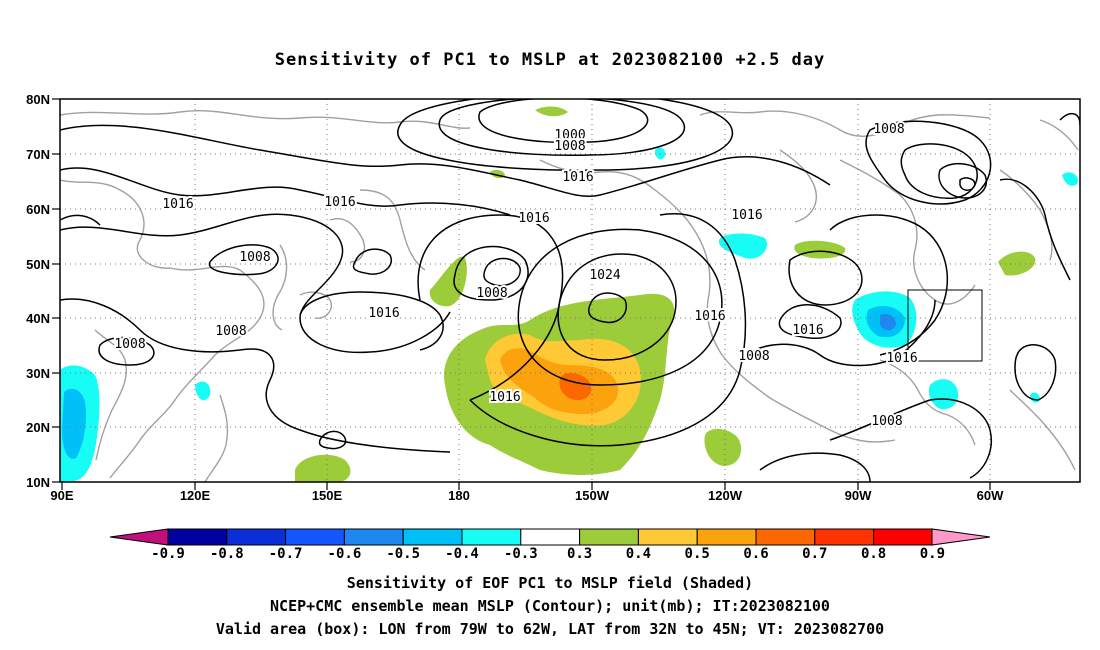 This screenshot has width=1100, height=650. What do you see at coordinates (38, 264) in the screenshot?
I see `lat-label: 50N` at bounding box center [38, 264].